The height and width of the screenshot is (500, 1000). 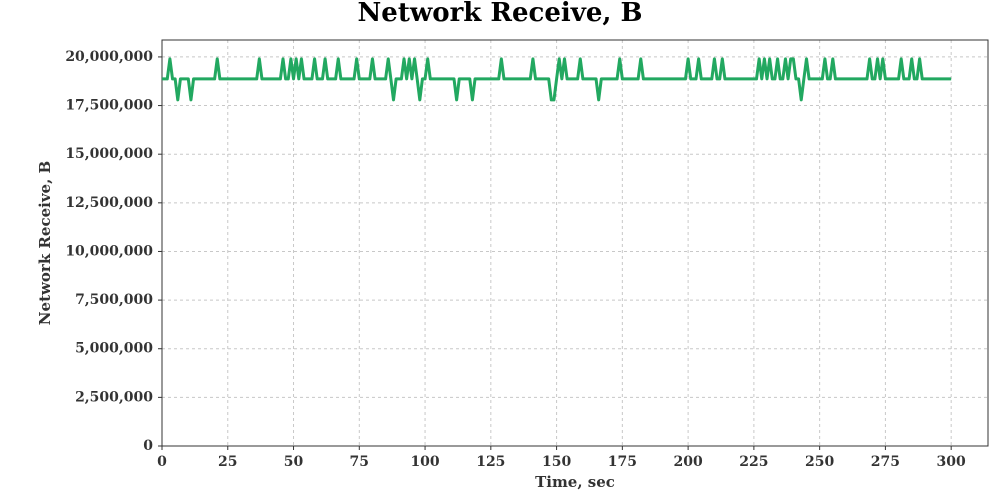 I want to click on x-tick-label: 150, so click(x=556, y=462).